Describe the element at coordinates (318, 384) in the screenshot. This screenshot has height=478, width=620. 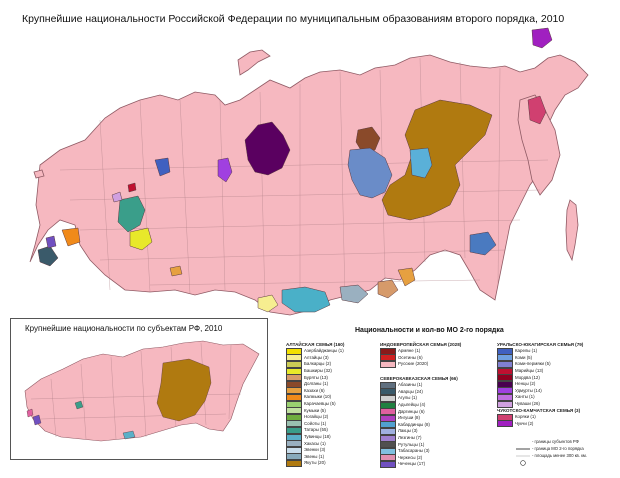
I see `legend-item: Долганы (1)` at that location.